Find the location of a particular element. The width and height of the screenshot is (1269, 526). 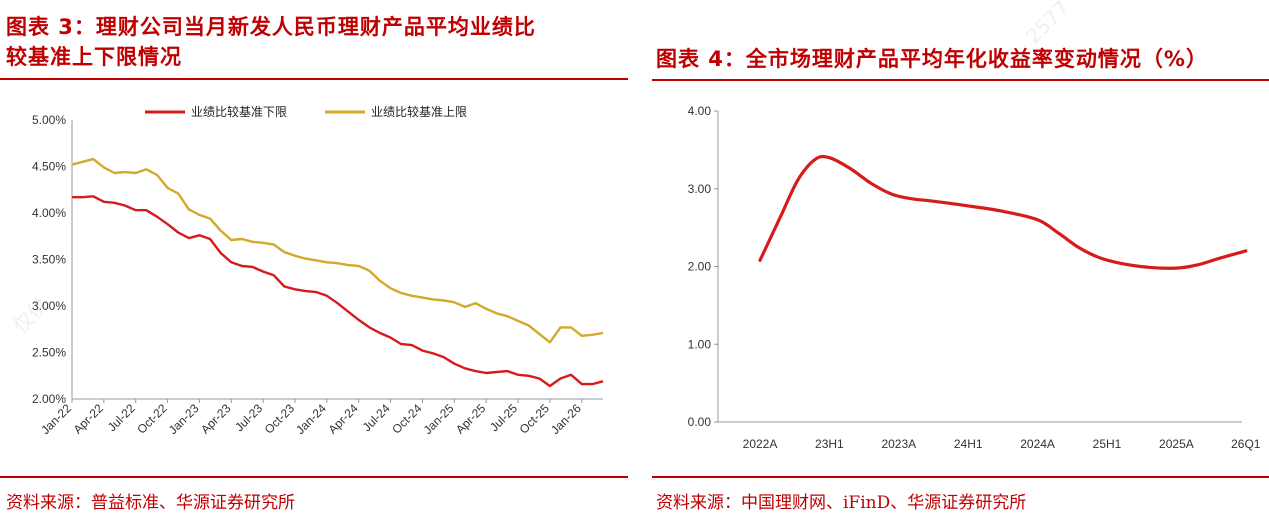

right-x-tick-label: 2022A is located at coordinates (760, 444).